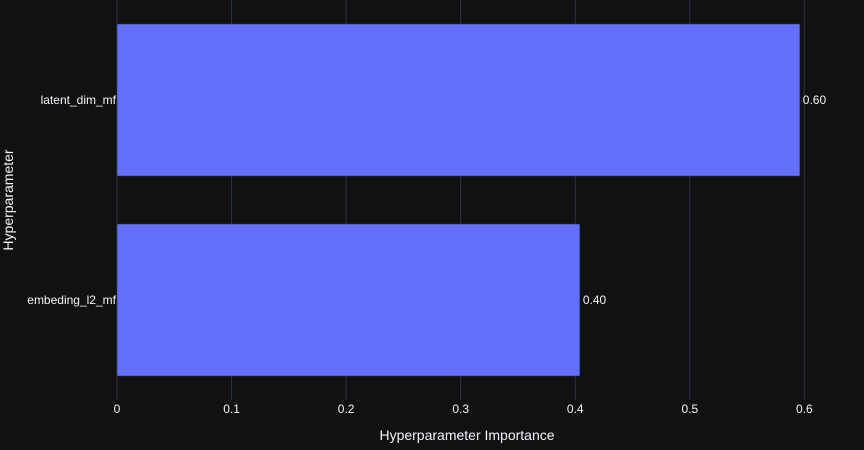 Image resolution: width=864 pixels, height=450 pixels. What do you see at coordinates (71, 200) in the screenshot?
I see `y-tick-labels: latent_dim_mf embeding_l2_mf` at bounding box center [71, 200].